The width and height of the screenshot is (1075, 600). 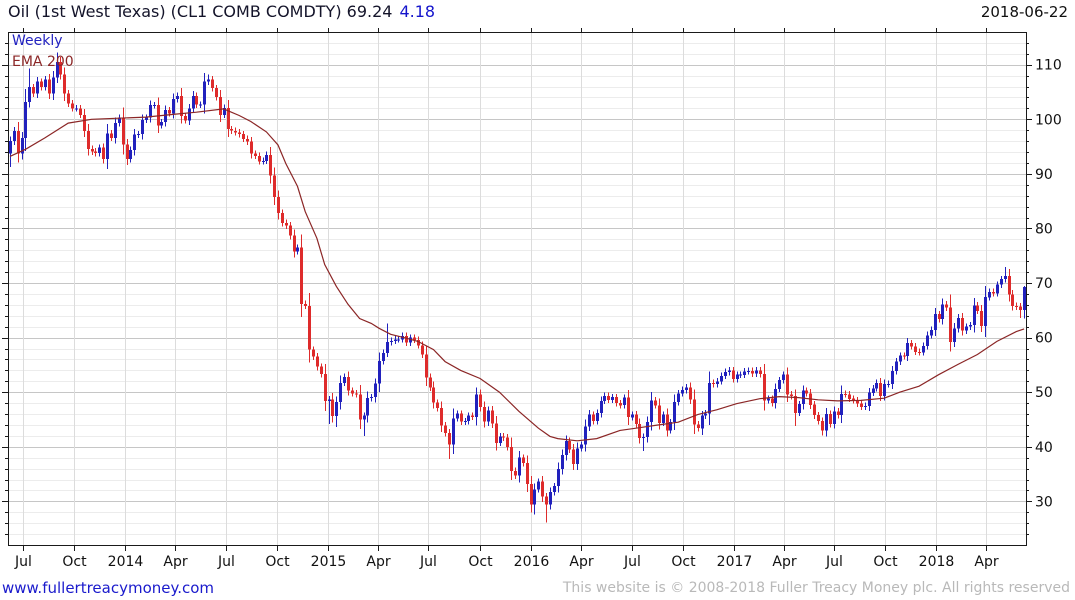 I want to click on svg-text: 90, so click(x=1044, y=175).